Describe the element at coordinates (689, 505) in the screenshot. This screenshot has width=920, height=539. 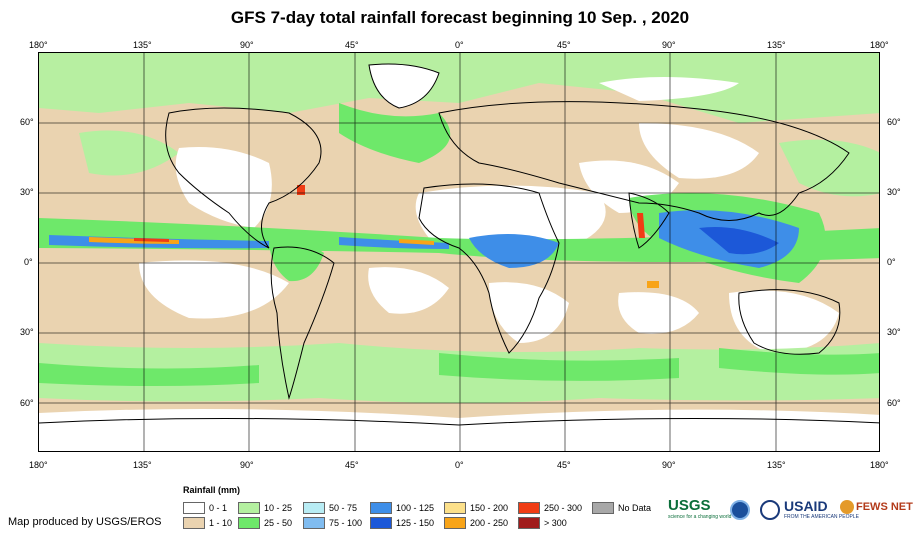
I see `usgs-logo-text: USGS` at that location.